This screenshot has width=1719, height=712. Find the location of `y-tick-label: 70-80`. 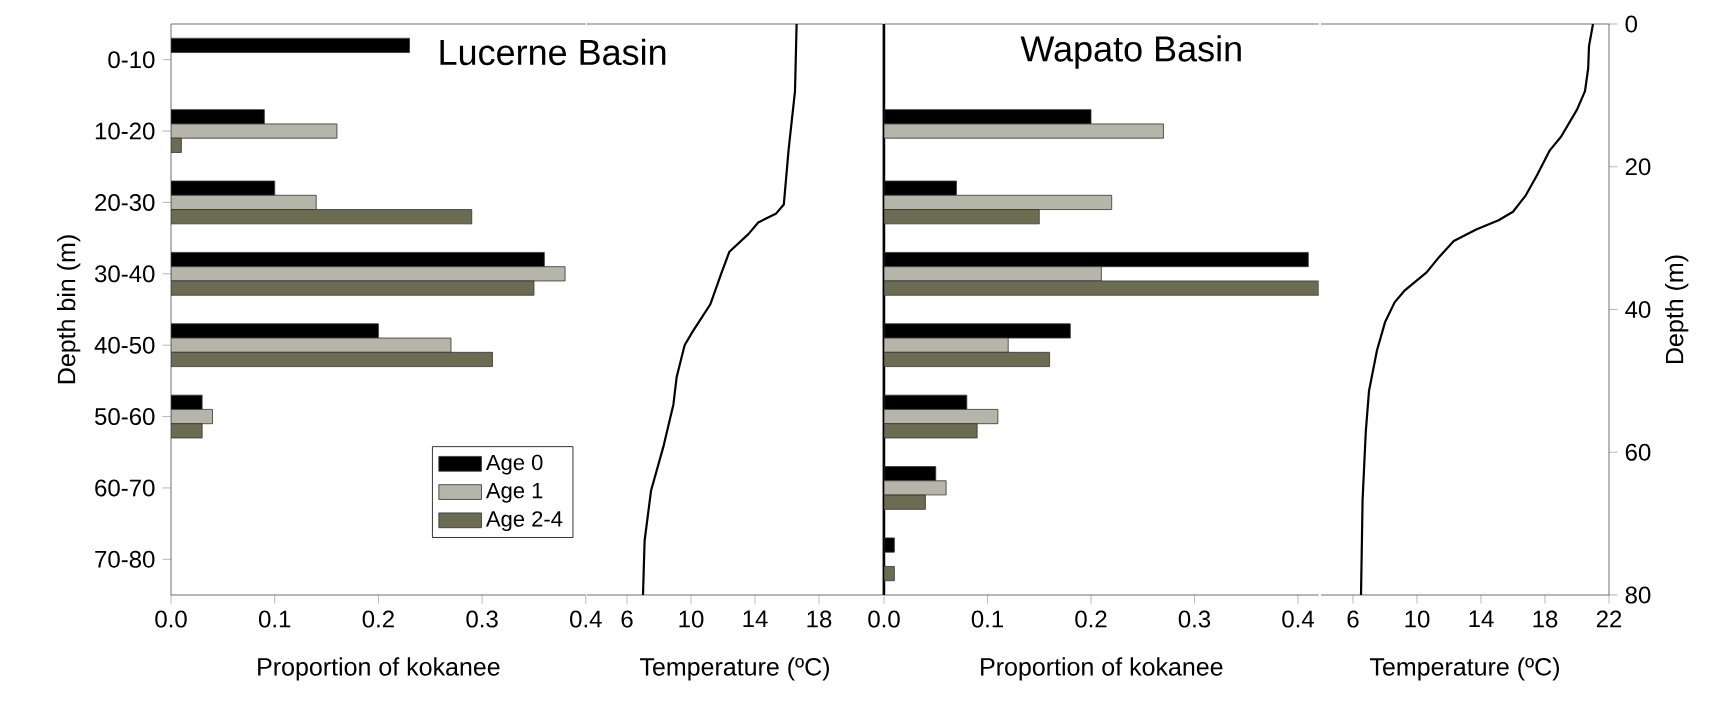

y-tick-label: 70-80 is located at coordinates (125, 559).